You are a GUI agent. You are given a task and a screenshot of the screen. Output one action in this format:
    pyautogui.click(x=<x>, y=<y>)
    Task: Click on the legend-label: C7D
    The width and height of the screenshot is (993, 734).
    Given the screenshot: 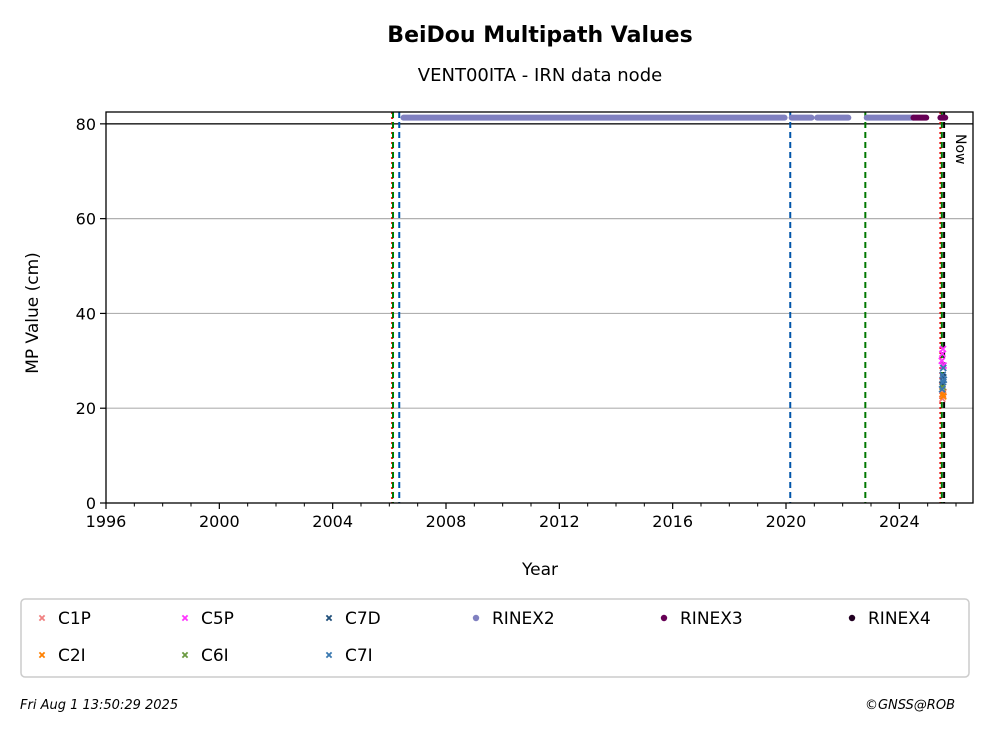 What is the action you would take?
    pyautogui.click(x=363, y=619)
    